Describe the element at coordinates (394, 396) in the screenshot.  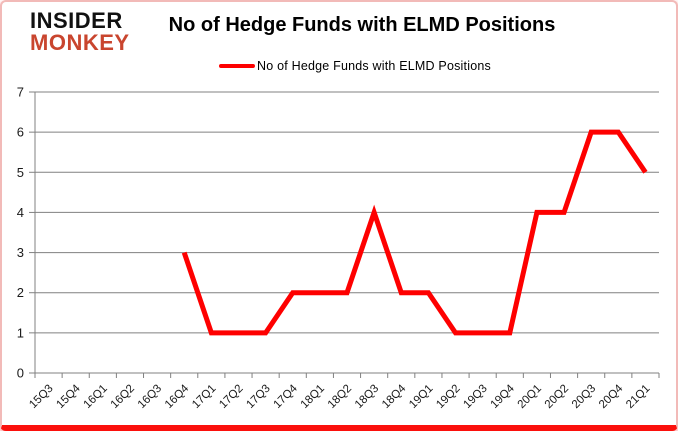
I see `x-tick-label: 18Q4` at that location.